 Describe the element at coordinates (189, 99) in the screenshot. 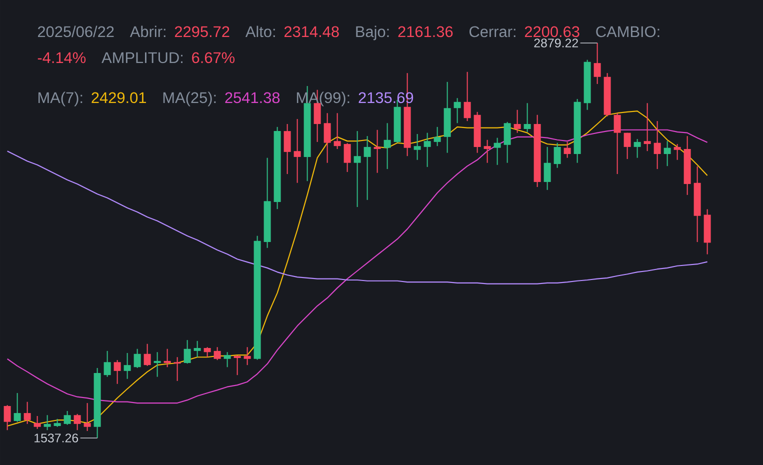

I see `annotation: MA(25):` at that location.